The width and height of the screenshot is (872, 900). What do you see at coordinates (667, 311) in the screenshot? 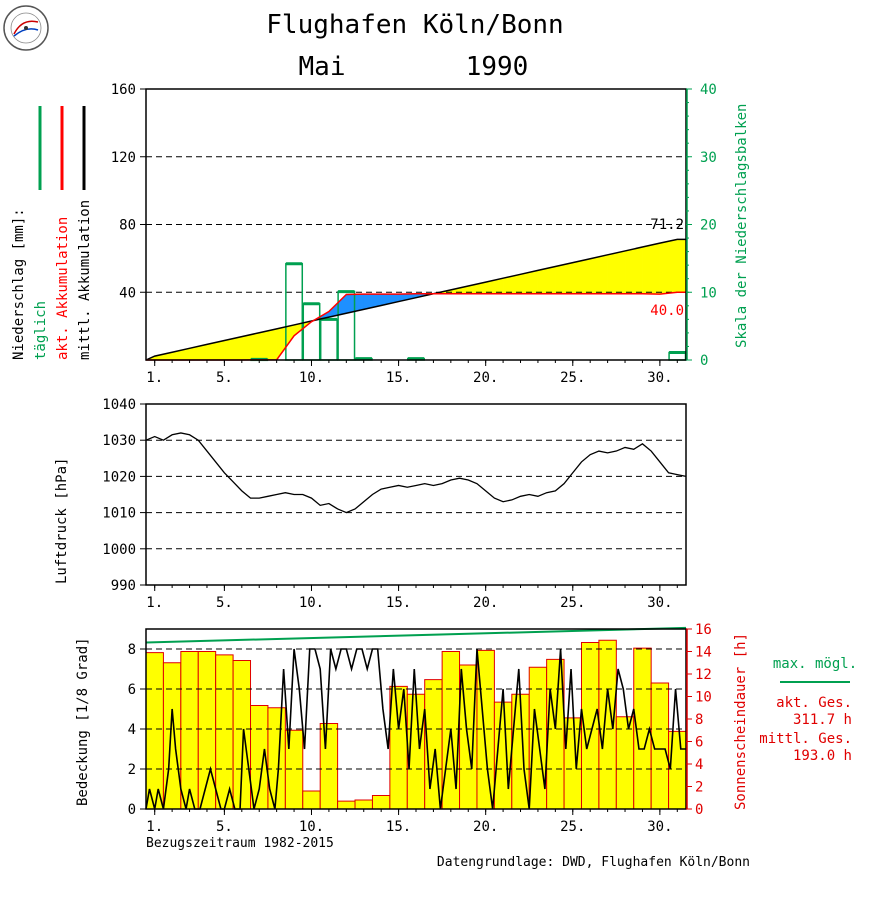
I see `precip-label-actual-total: 40.0` at bounding box center [667, 311].